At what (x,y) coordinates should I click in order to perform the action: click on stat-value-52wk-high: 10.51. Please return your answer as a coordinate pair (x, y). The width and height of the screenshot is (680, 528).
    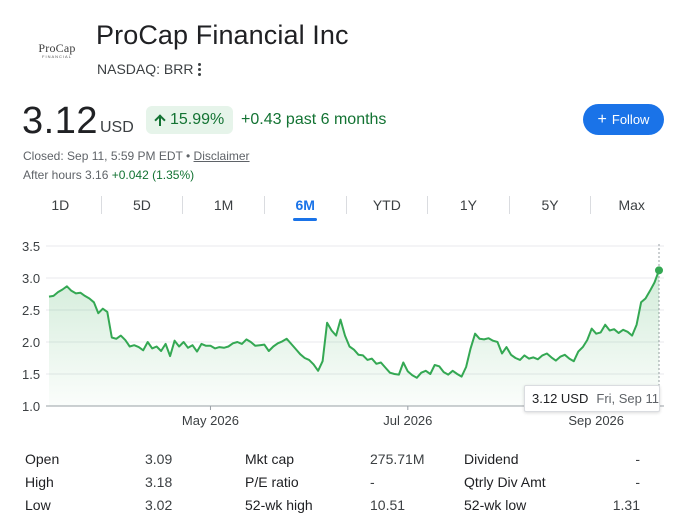
    Looking at the image, I should click on (388, 505).